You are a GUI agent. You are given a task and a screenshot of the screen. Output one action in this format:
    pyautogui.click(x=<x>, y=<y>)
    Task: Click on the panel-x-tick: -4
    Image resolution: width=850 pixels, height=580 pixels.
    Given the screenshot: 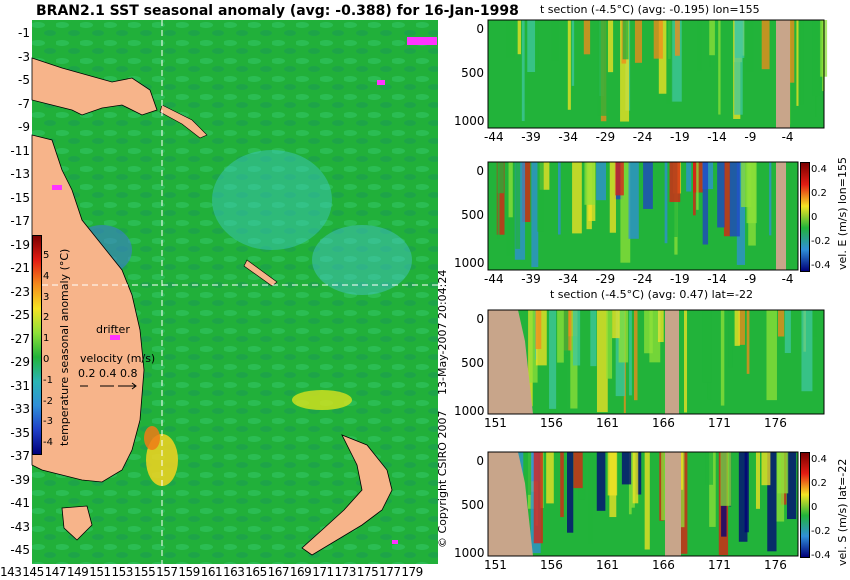 What is the action you would take?
    pyautogui.click(x=787, y=137)
    